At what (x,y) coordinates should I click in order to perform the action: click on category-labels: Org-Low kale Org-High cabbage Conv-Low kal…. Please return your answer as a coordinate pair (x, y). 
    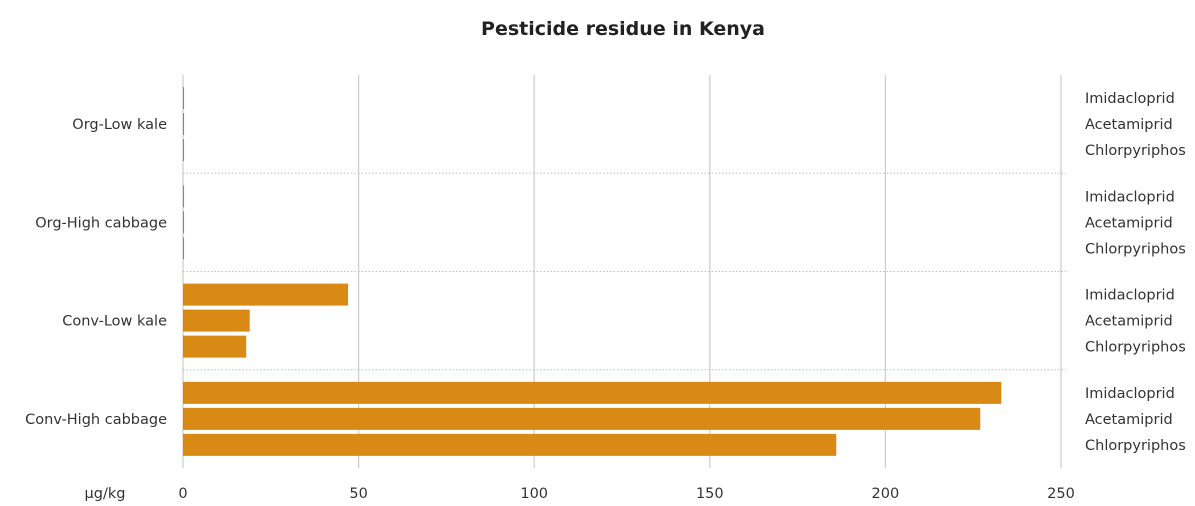
    Looking at the image, I should click on (96, 272).